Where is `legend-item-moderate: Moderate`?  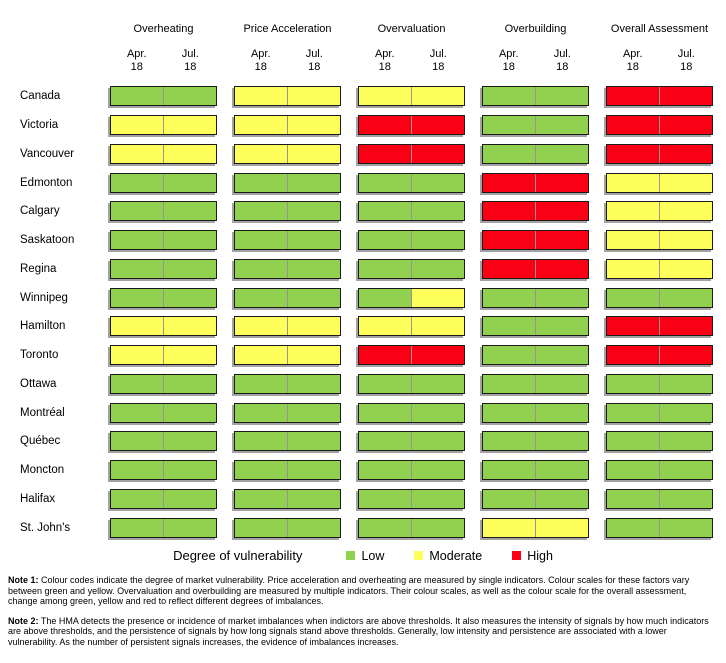 legend-item-moderate: Moderate is located at coordinates (448, 556).